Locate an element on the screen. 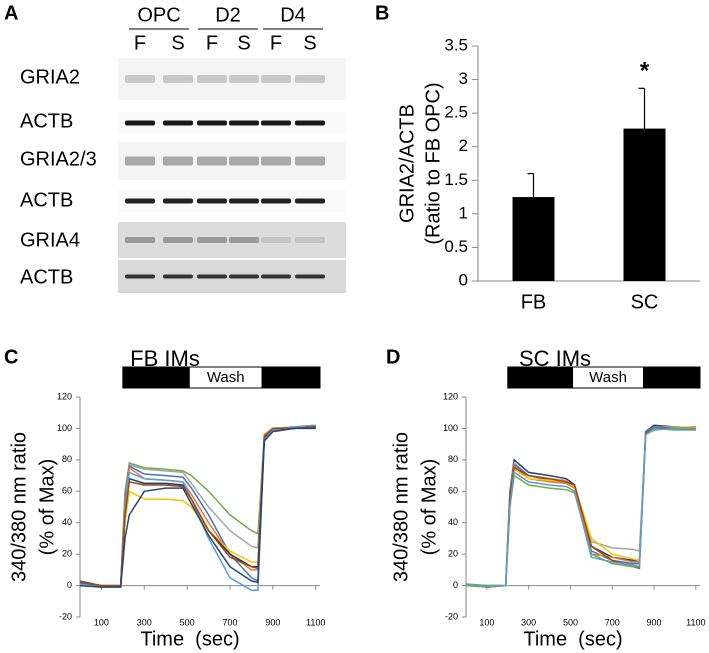 Image resolution: width=709 pixels, height=653 pixels. x-tick-label: FB is located at coordinates (534, 302).